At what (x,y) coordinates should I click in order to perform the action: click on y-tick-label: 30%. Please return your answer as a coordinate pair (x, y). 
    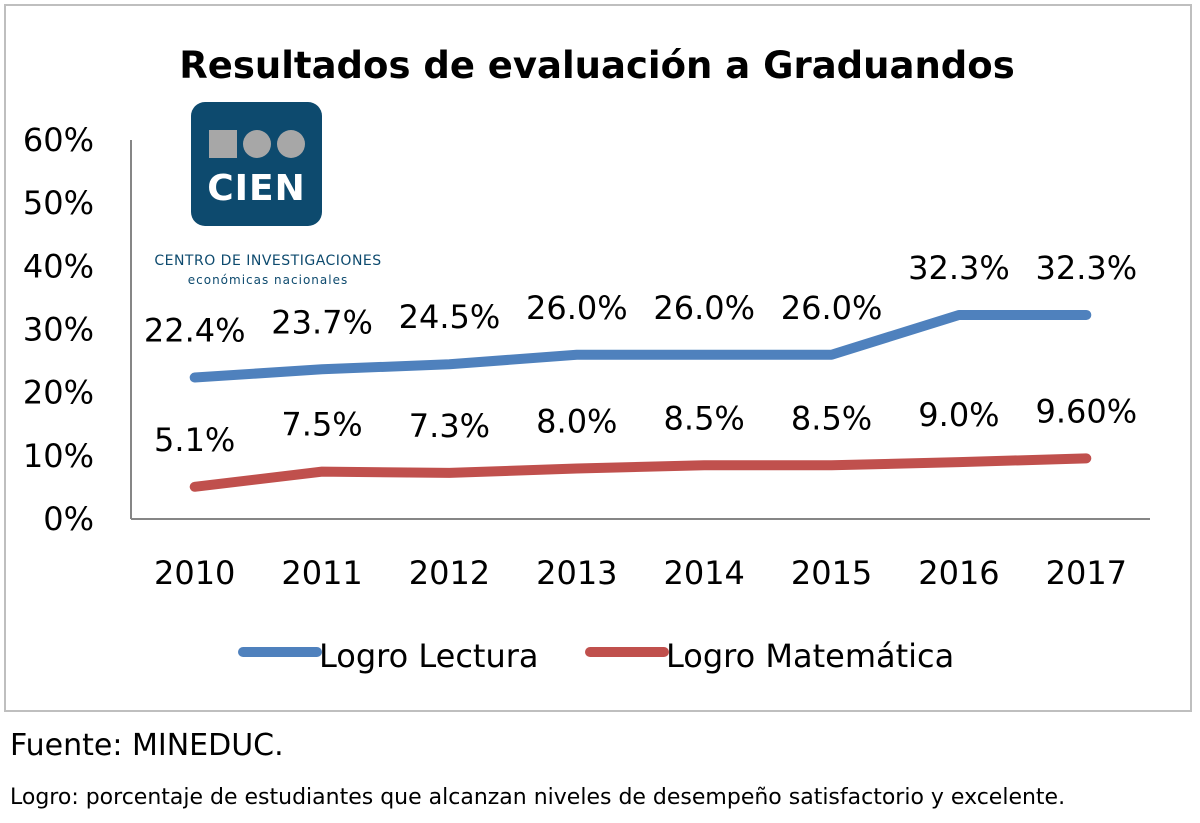
    Looking at the image, I should click on (58, 330).